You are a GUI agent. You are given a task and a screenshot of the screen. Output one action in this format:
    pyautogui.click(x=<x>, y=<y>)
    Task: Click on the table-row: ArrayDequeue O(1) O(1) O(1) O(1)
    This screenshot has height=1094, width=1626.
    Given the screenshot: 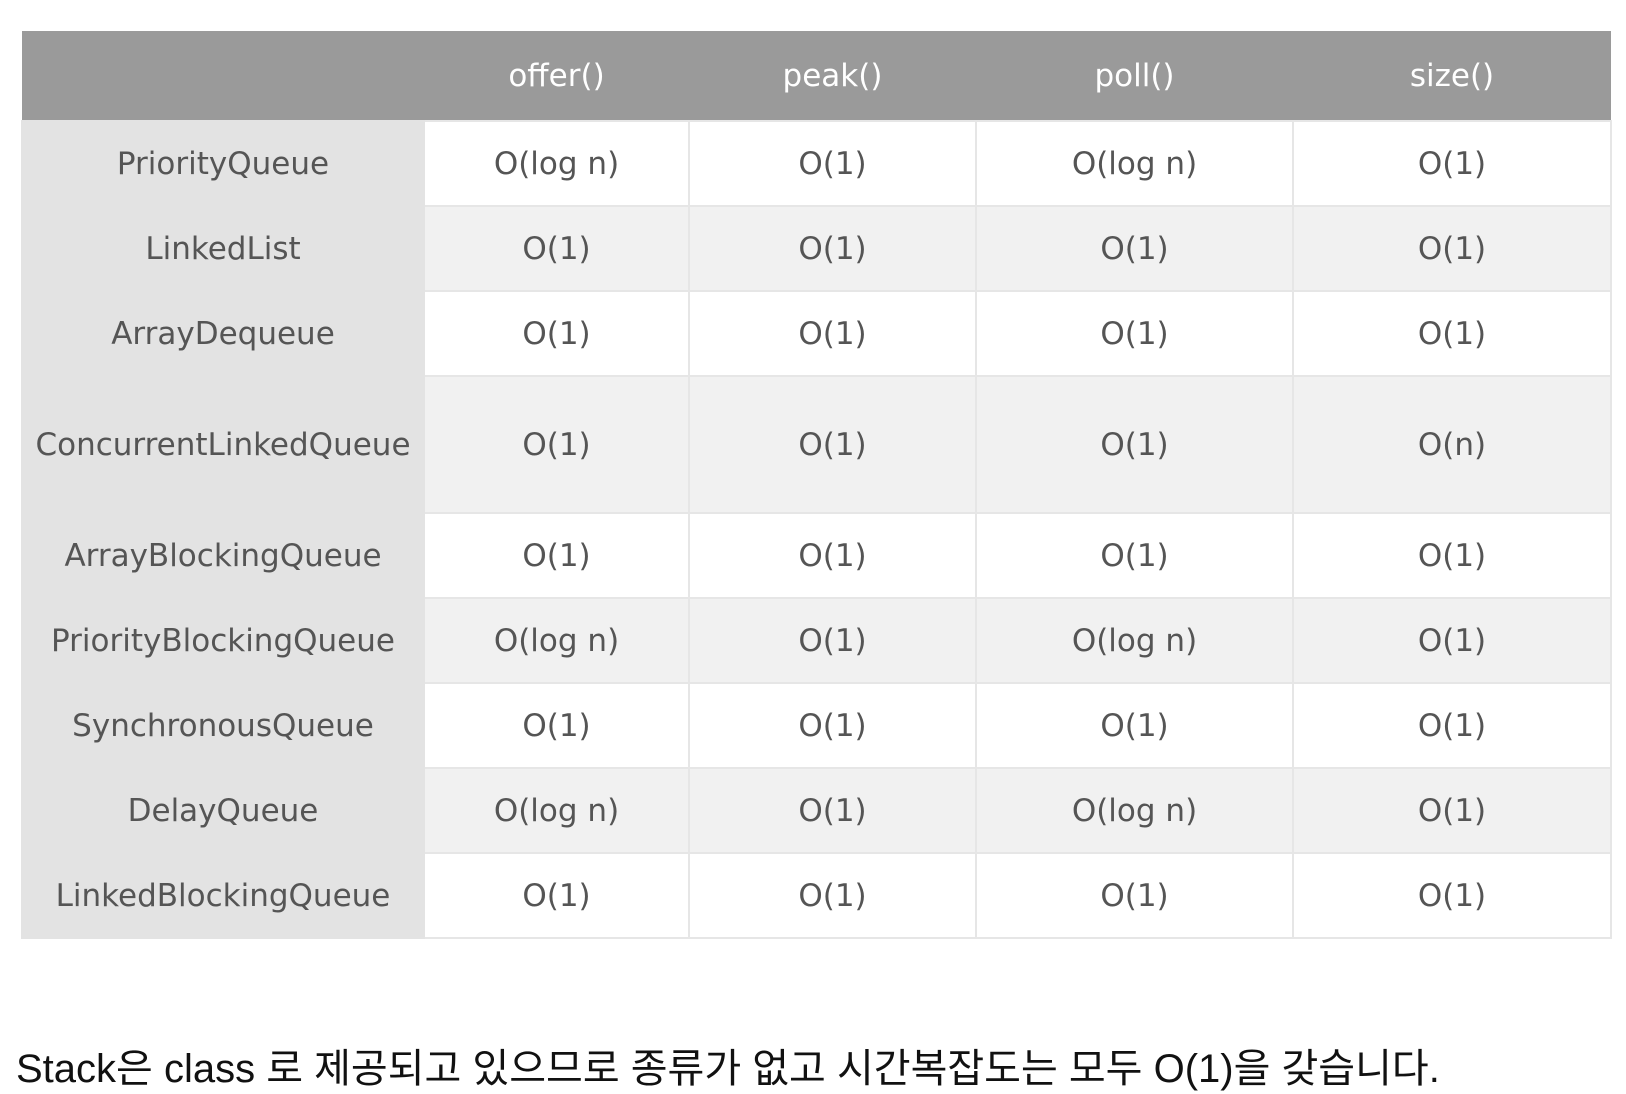 What is the action you would take?
    pyautogui.click(x=816, y=333)
    